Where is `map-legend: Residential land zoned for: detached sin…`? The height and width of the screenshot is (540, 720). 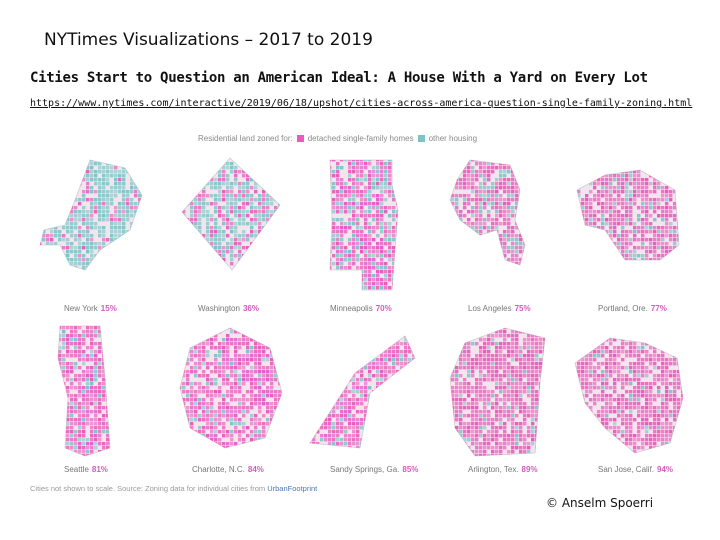 map-legend: Residential land zoned for: detached sin… is located at coordinates (337, 138).